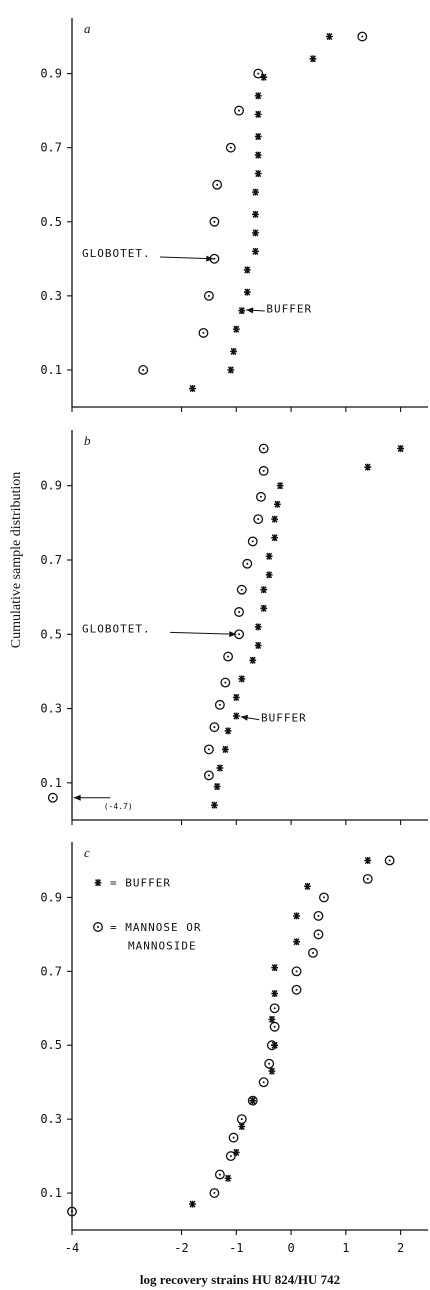  I want to click on x-tick-label: 1, so click(345, 1248).